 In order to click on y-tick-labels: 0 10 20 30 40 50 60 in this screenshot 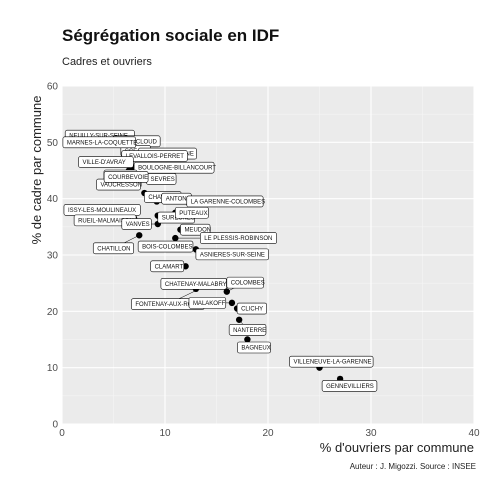, I will do `click(53, 256)`.